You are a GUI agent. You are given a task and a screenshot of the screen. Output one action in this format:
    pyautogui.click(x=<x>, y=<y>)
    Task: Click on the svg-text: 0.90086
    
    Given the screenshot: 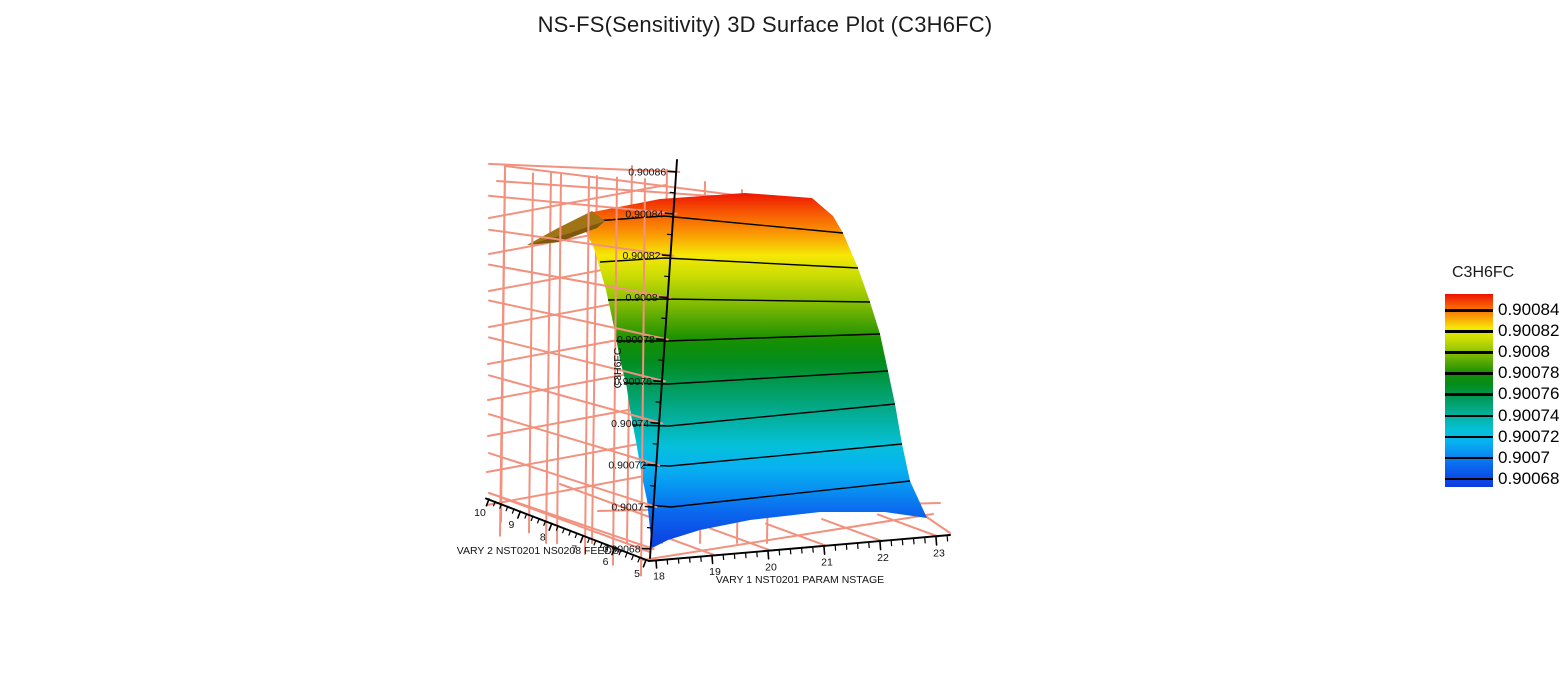 What is the action you would take?
    pyautogui.click(x=647, y=172)
    